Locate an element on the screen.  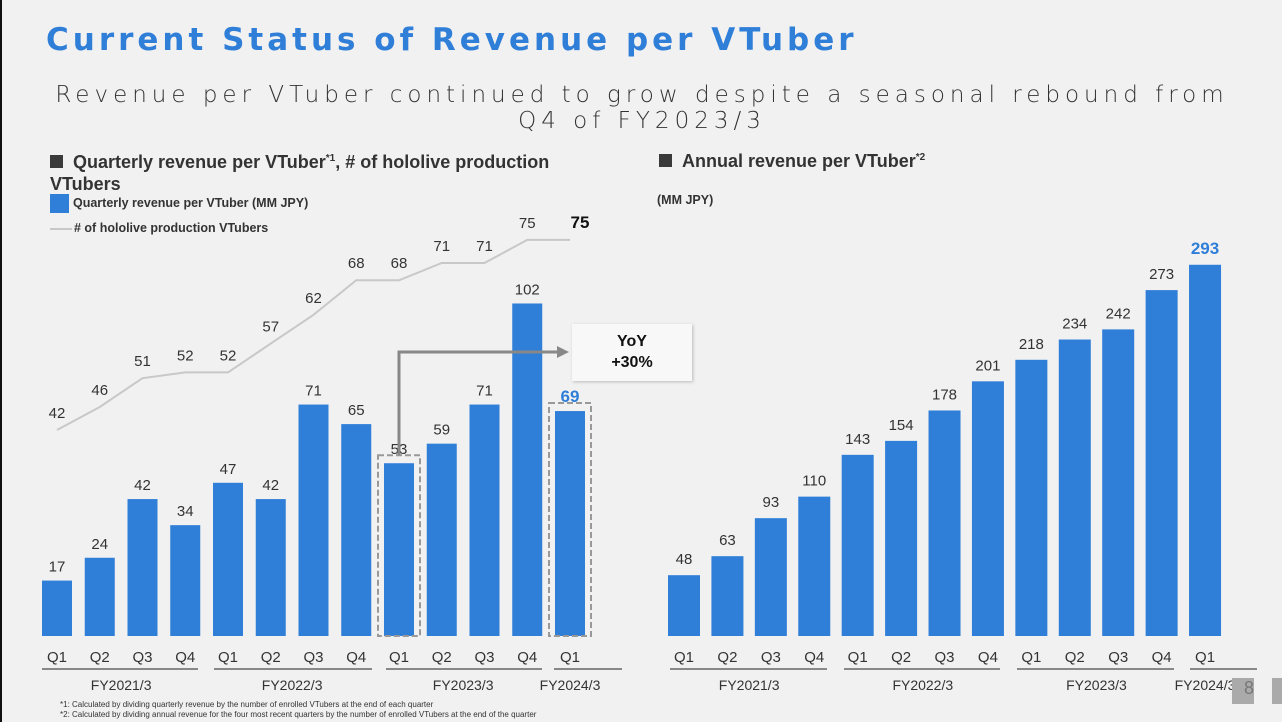
line-value-label: 51 is located at coordinates (142, 361).